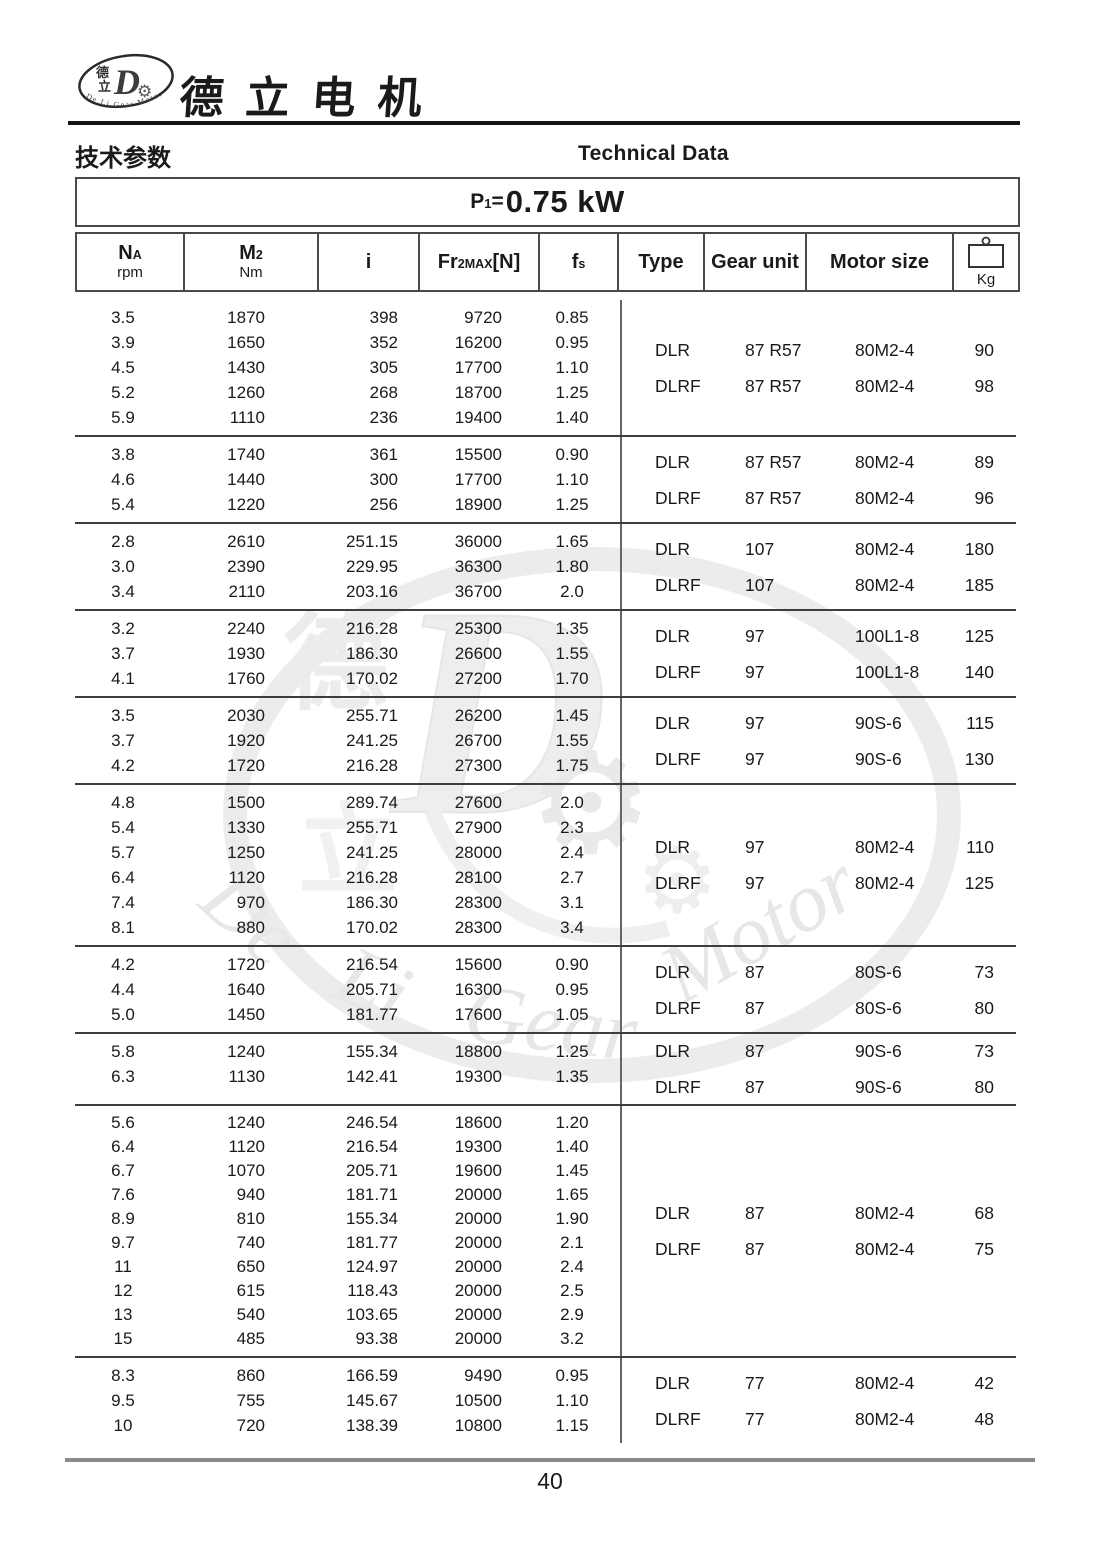  Describe the element at coordinates (347, 392) in the screenshot. I see `data-row: 5.2 1260 268 18700 1.25` at that location.